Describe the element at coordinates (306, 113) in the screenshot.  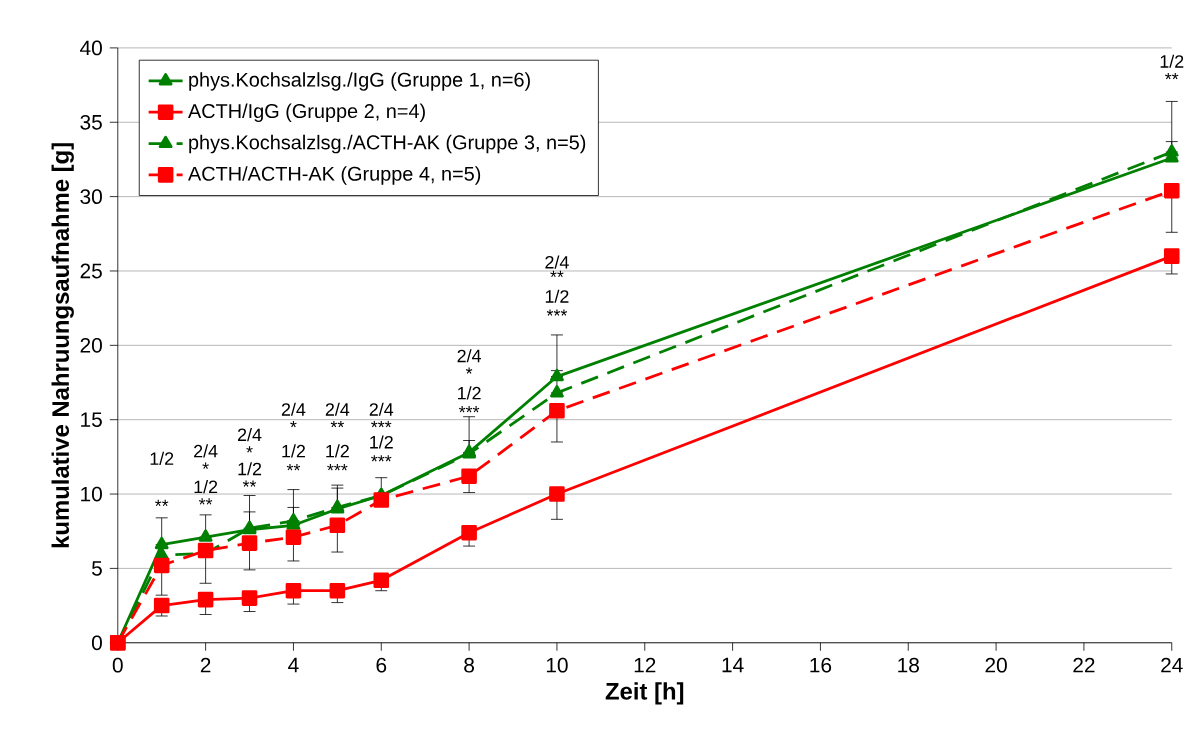
I see `legend-label: ACTH/IgG (Gruppe 2, n=4)` at that location.